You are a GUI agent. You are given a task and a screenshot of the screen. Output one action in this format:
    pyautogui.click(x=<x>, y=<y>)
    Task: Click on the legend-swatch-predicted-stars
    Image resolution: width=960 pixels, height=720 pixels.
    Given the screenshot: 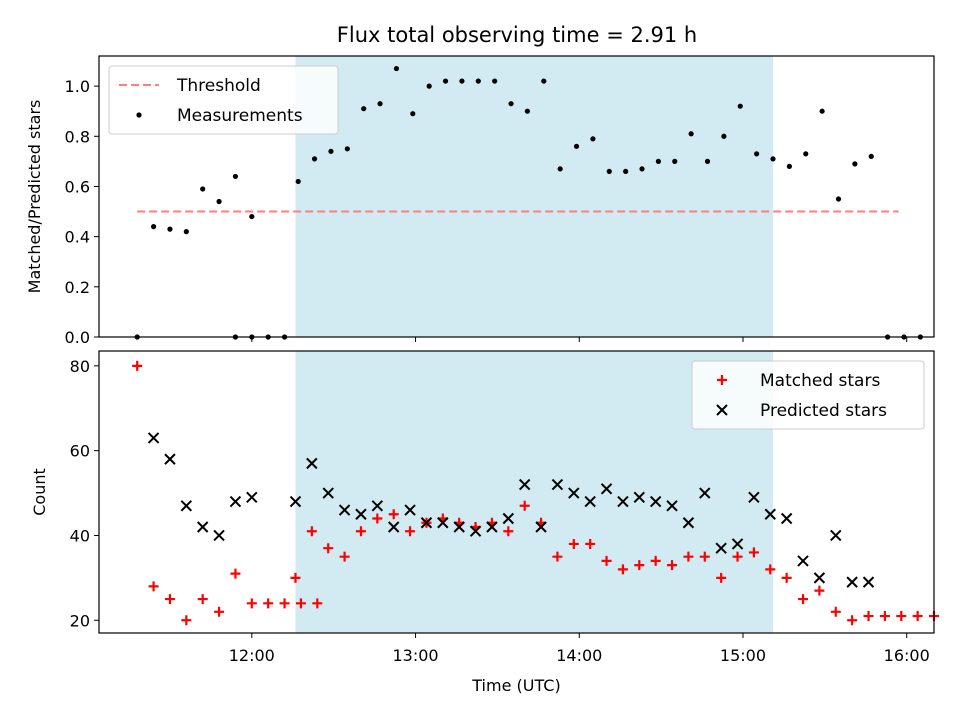 What is the action you would take?
    pyautogui.click(x=722, y=410)
    